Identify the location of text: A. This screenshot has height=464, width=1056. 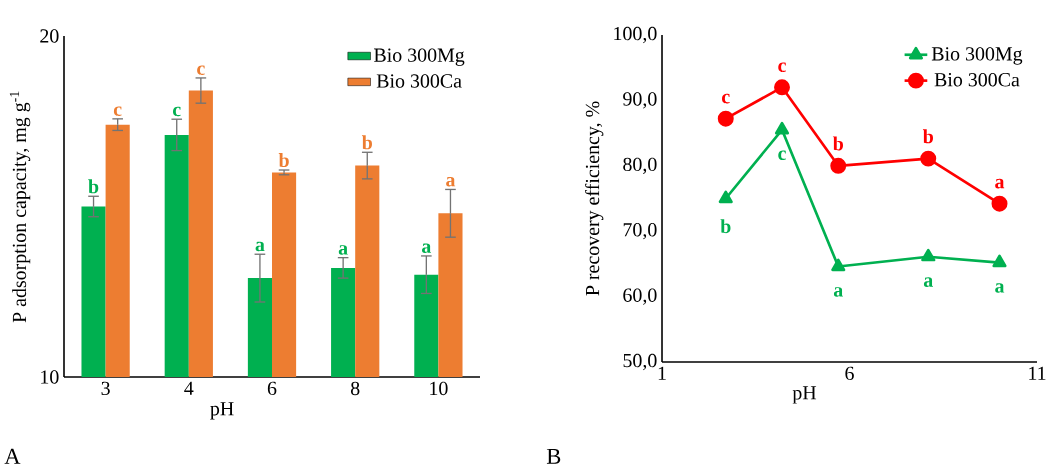
(12, 456).